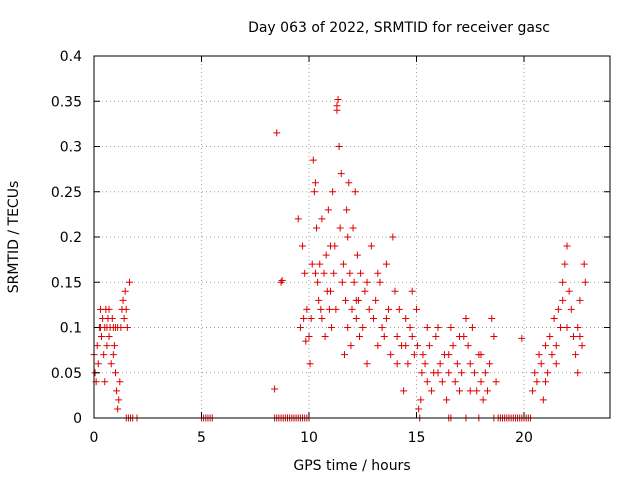 This screenshot has width=640, height=480. What do you see at coordinates (14, 237) in the screenshot?
I see `y-axis-label: SRMTID / TECUs` at bounding box center [14, 237].